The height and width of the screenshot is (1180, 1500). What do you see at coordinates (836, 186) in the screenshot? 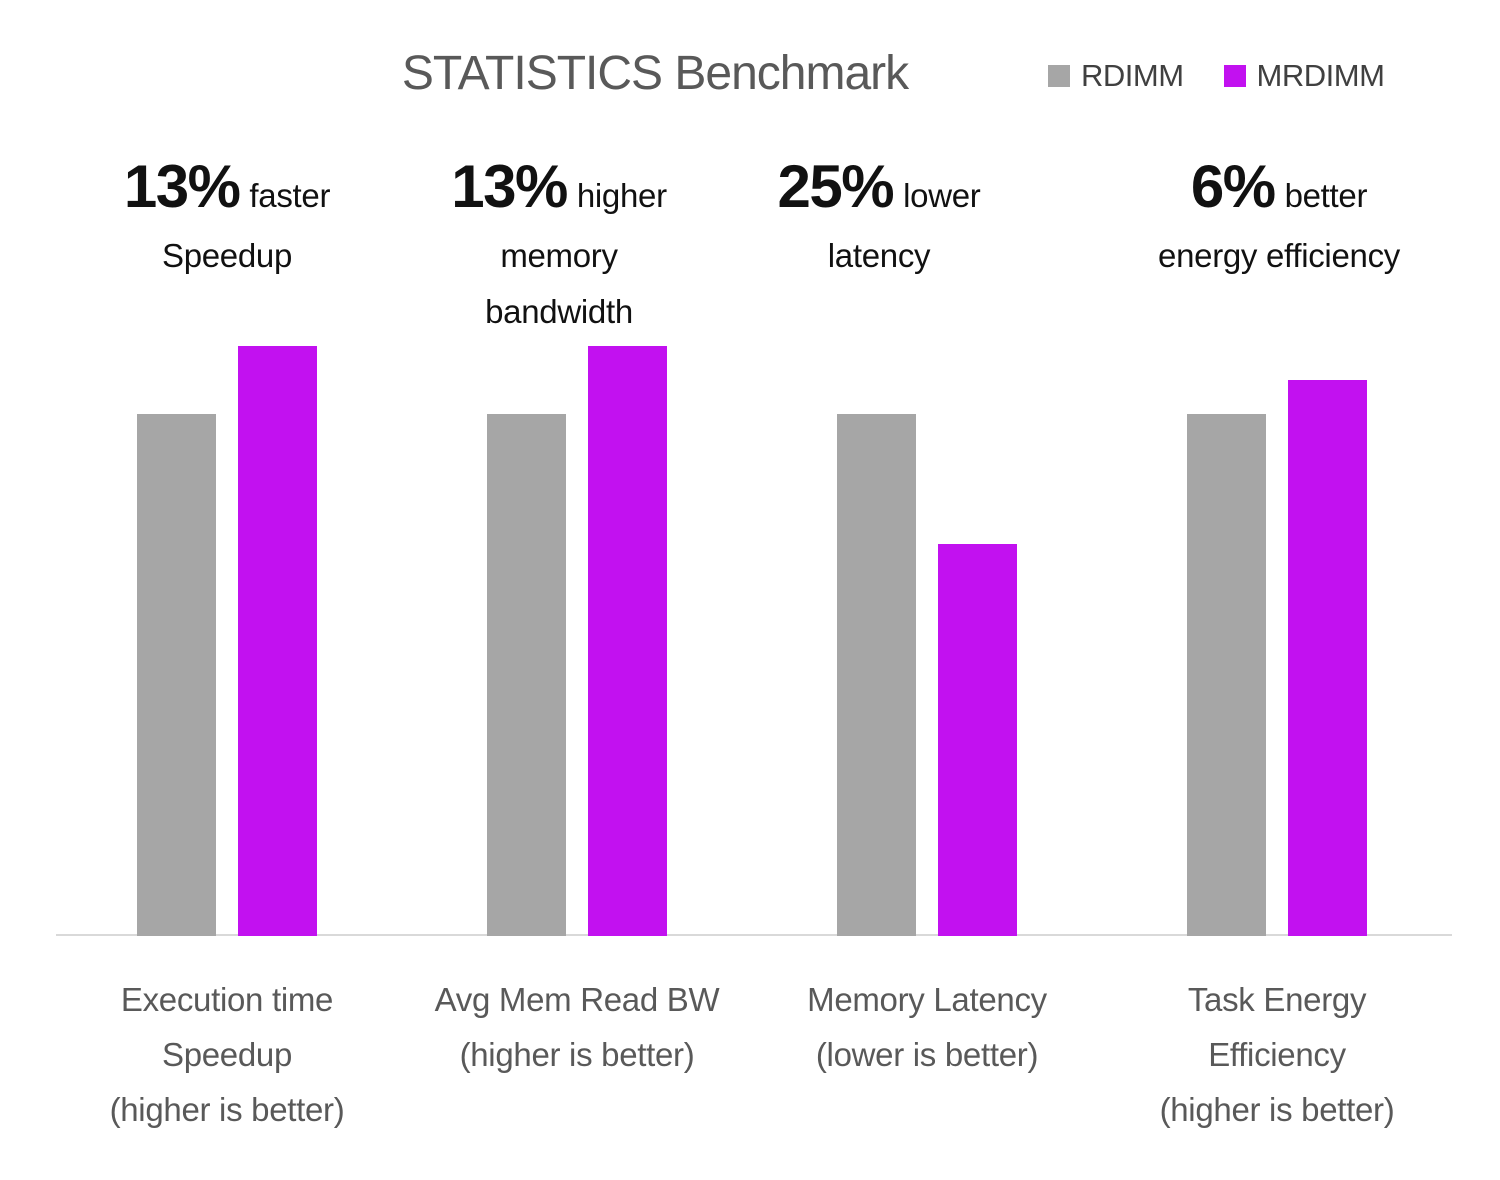
I see `annotation-percent: 25%` at bounding box center [836, 186].